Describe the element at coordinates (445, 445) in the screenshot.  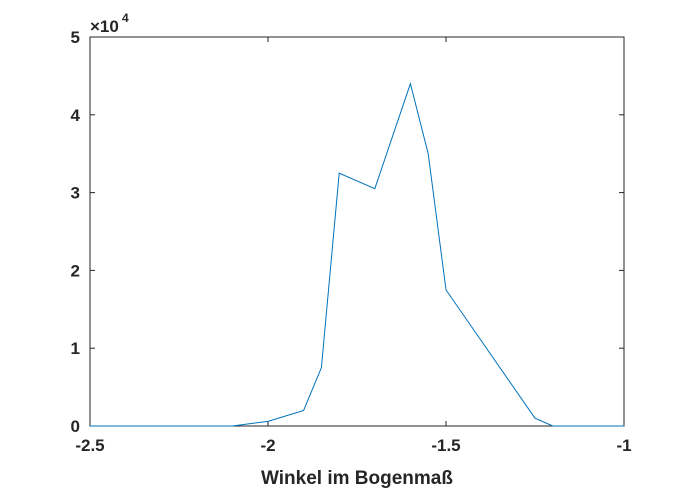
I see `x-tick-label: -1.5` at that location.